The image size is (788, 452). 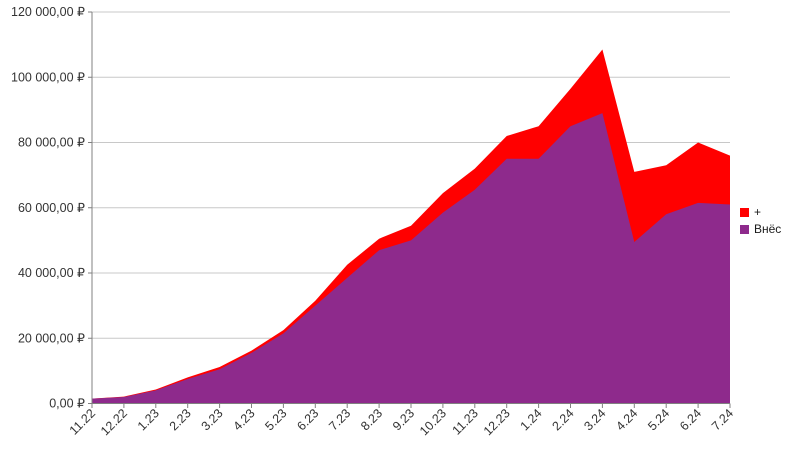 What do you see at coordinates (722, 419) in the screenshot?
I see `x-axis-label: 7.24` at bounding box center [722, 419].